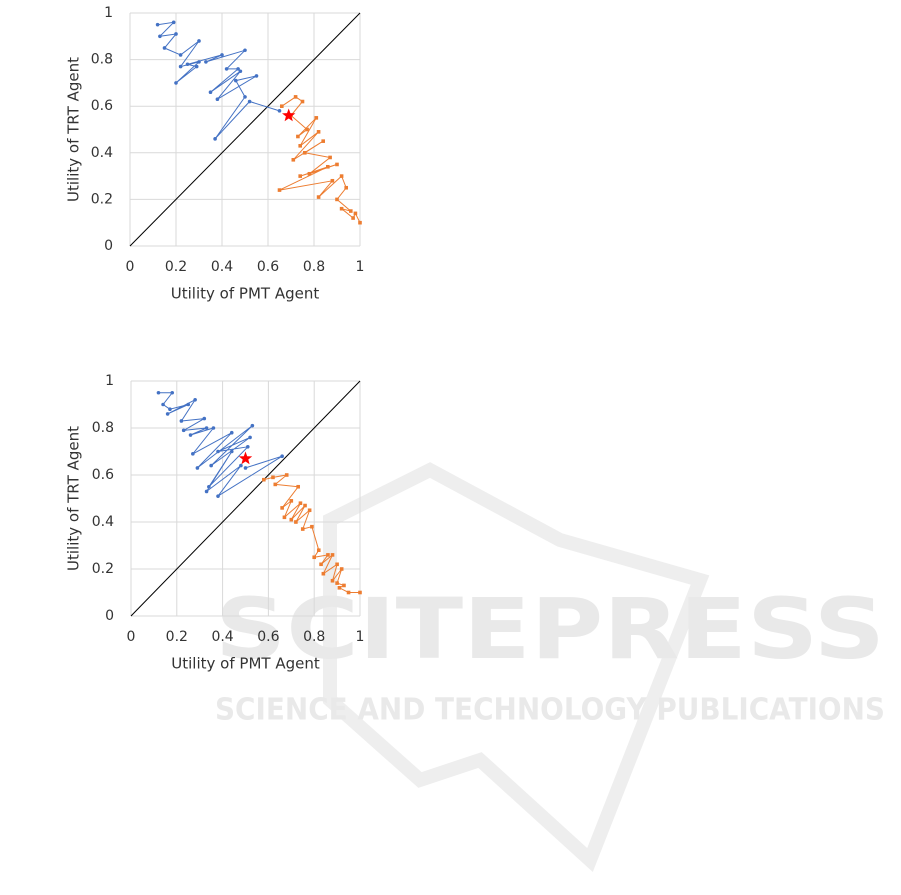 Image resolution: width=901 pixels, height=895 pixels. What do you see at coordinates (245, 294) in the screenshot?
I see `x-axis-label: Utility of PMT Agent` at bounding box center [245, 294].